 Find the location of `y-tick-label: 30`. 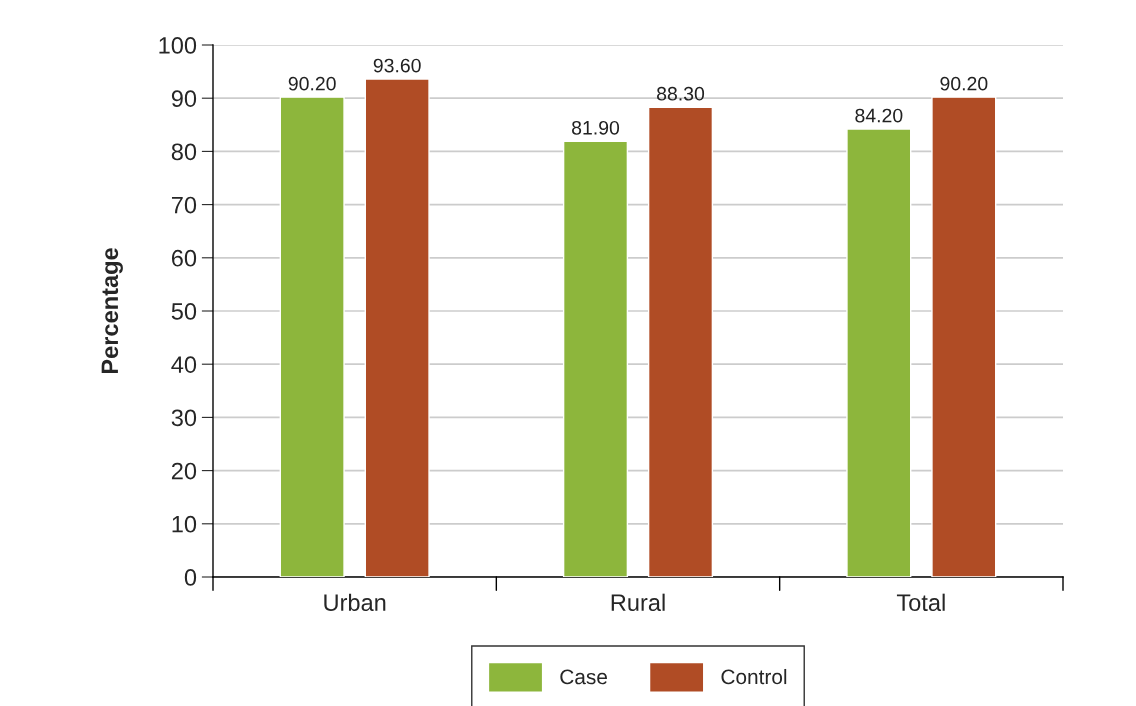

y-tick-label: 30 is located at coordinates (184, 418).